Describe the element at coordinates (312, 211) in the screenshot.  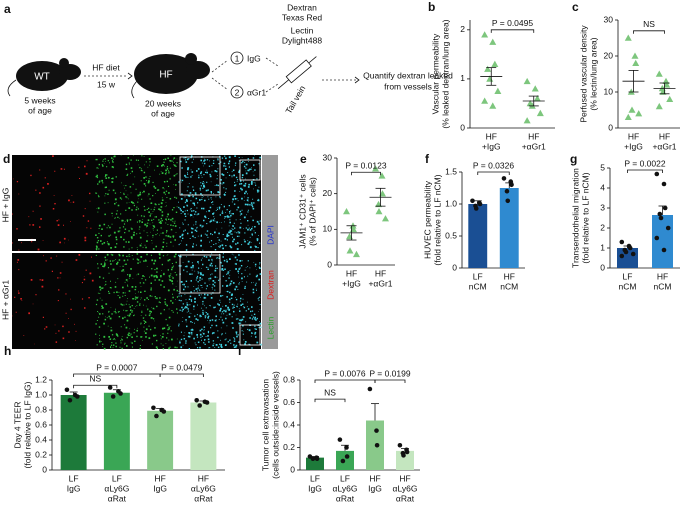
I see `y-axis-label: (% of DAPI⁺ cells)` at that location.